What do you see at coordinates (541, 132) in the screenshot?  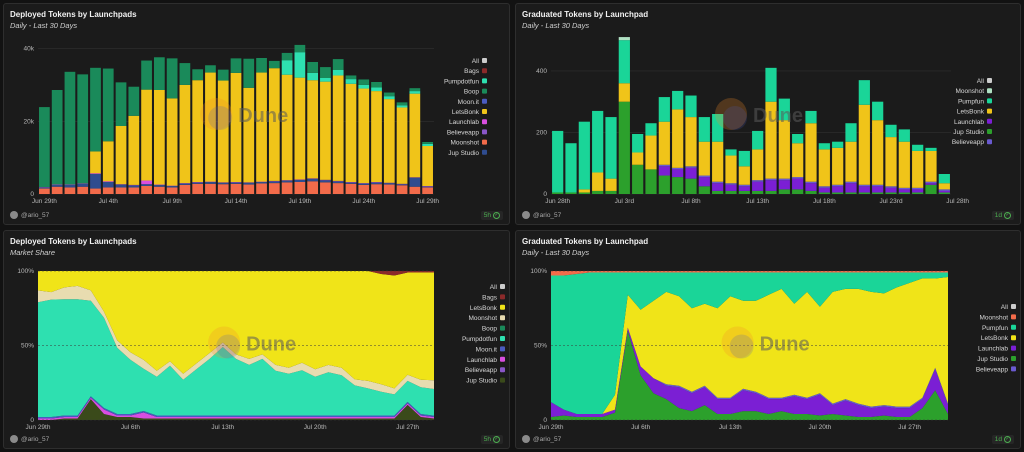 I see `y-tick-label: 200` at bounding box center [541, 132].